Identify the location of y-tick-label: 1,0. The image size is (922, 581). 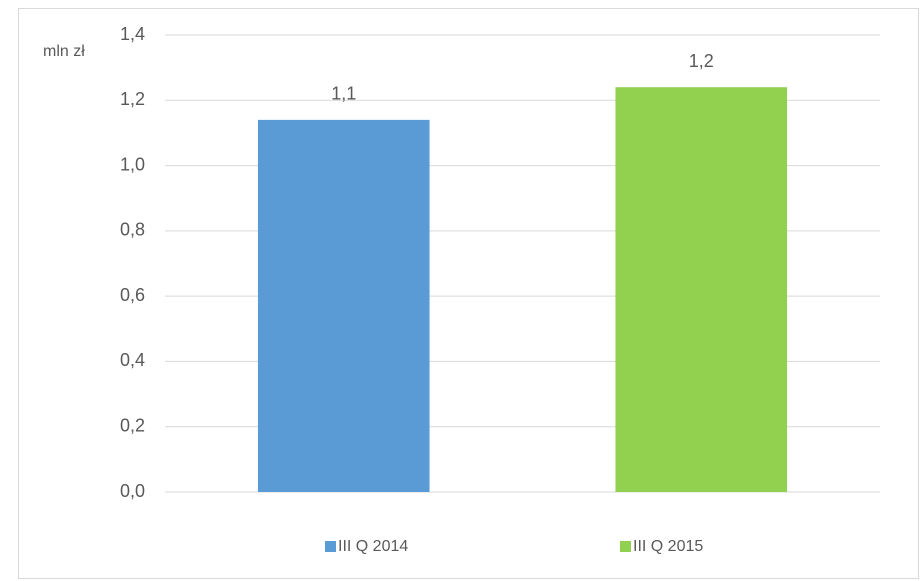
(132, 164).